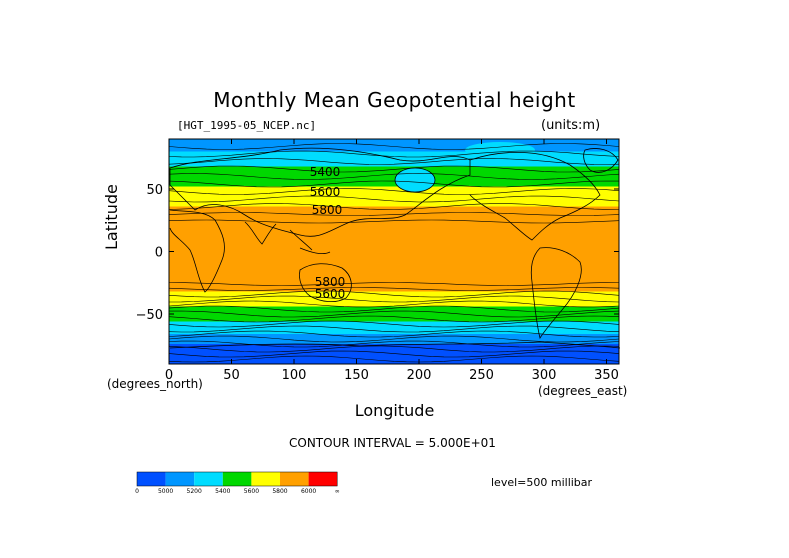 Image resolution: width=789 pixels, height=558 pixels. What do you see at coordinates (419, 375) in the screenshot?
I see `x-tick-label: 200` at bounding box center [419, 375].